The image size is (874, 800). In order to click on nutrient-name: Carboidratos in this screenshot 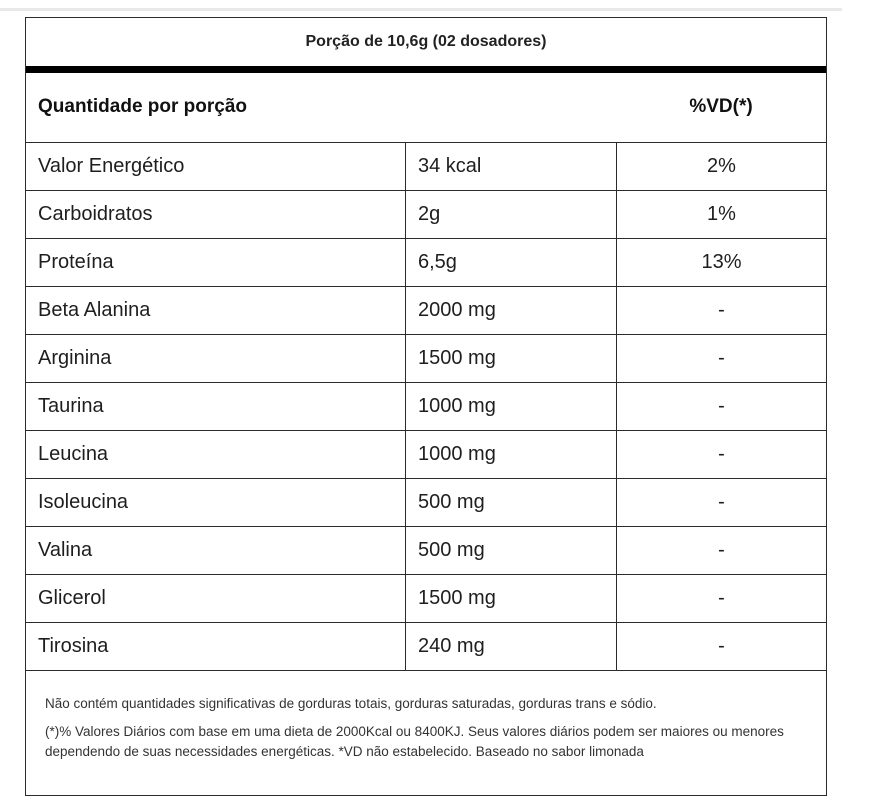, I will do `click(95, 214)`.